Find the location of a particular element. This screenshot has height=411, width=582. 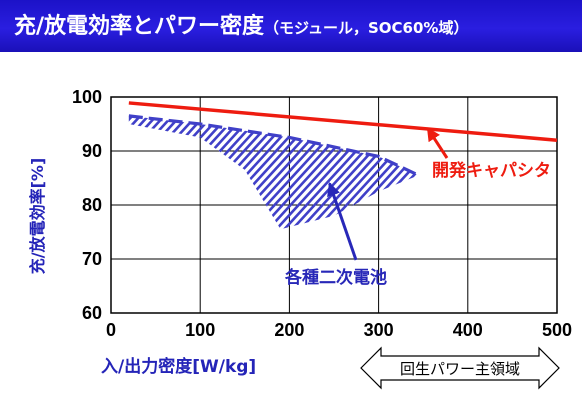

chart-title: 充/放電効率とパワー密度（モジュール，SOC60%域） is located at coordinates (241, 24).